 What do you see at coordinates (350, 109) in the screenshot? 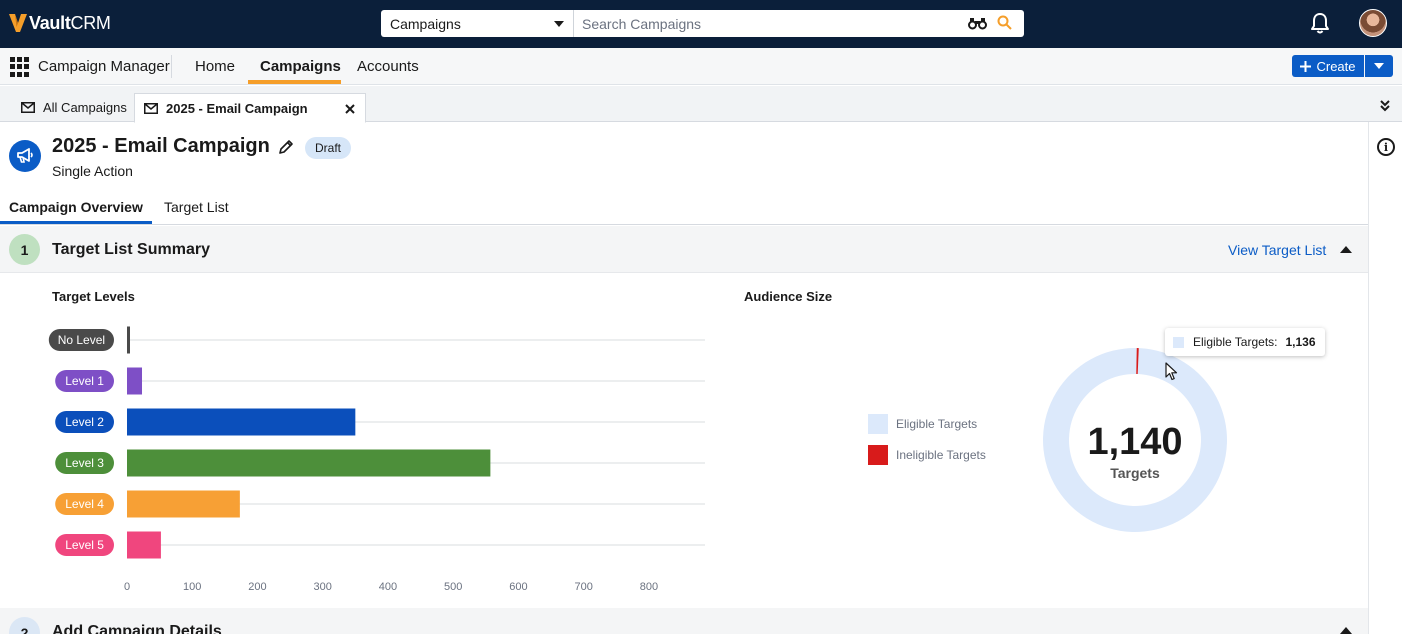
I see `close-icon` at bounding box center [350, 109].